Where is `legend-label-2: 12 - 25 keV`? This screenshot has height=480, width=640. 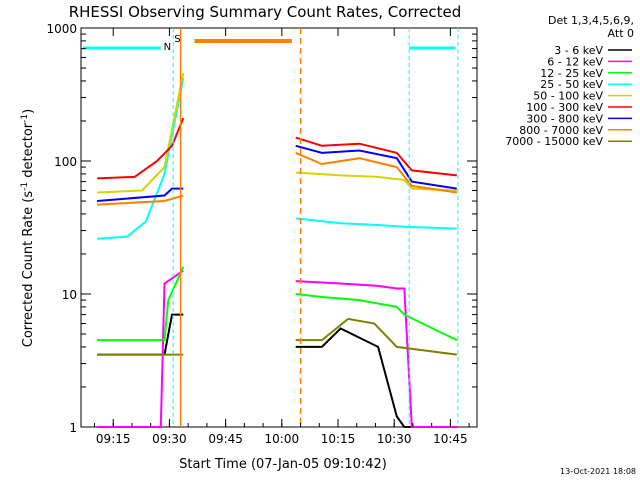
legend-label-2: 12 - 25 keV is located at coordinates (571, 73).